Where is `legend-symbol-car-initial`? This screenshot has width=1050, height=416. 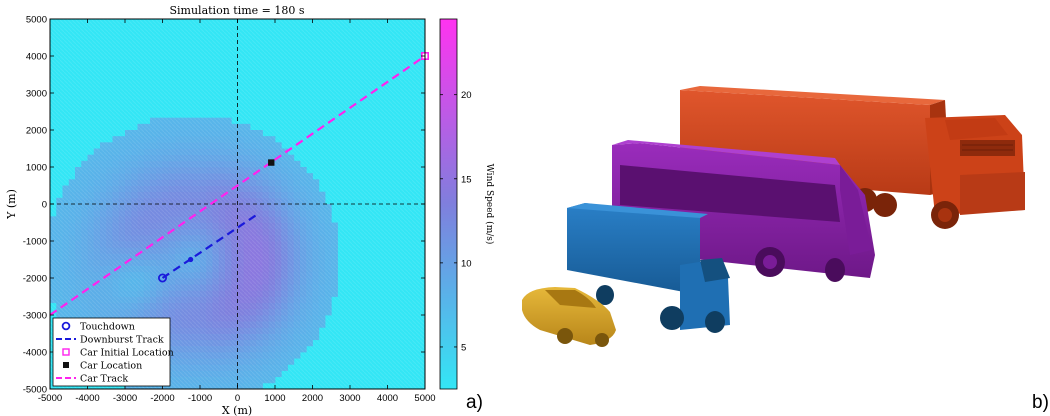
legend-symbol-car-initial is located at coordinates (66, 352).